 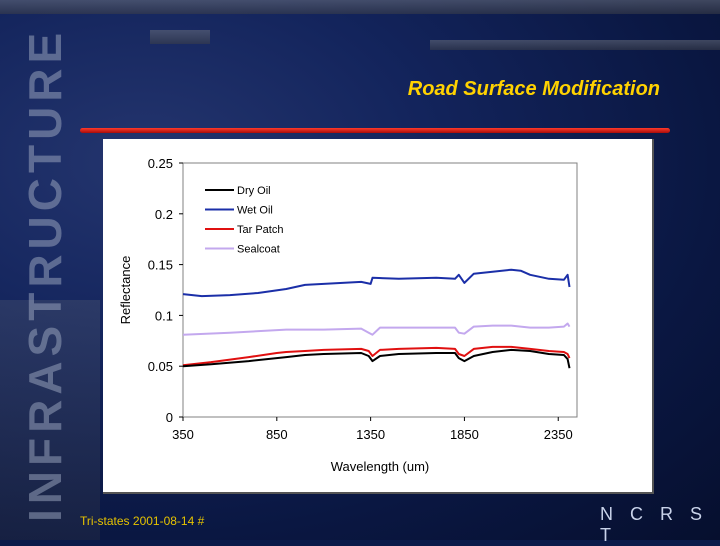 I want to click on y-tick-label: 0.1, so click(x=164, y=315).